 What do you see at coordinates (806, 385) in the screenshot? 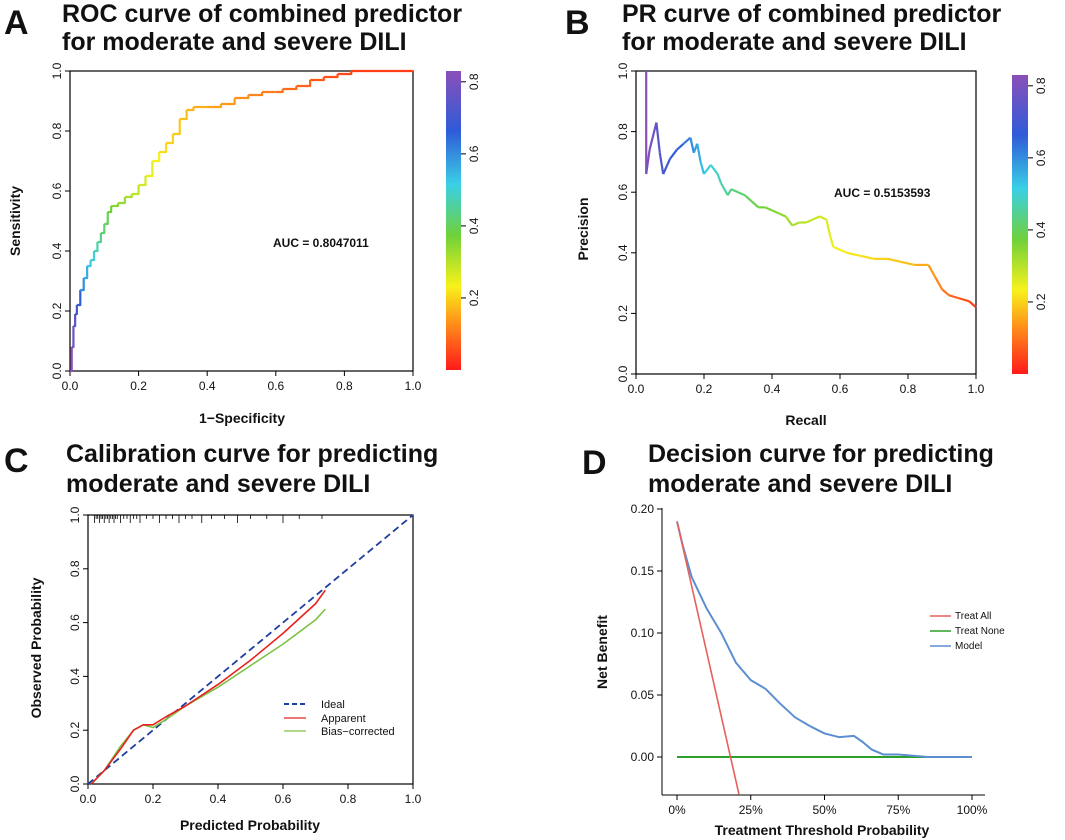
I see `panel-b-x-axis: 0.0 0.2 0.4 0.6 0.8 1.0` at bounding box center [806, 385].